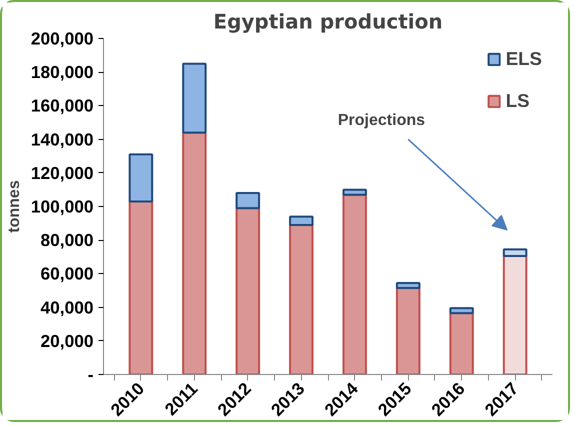  I want to click on y-tick-label: 20,000, so click(67, 340).